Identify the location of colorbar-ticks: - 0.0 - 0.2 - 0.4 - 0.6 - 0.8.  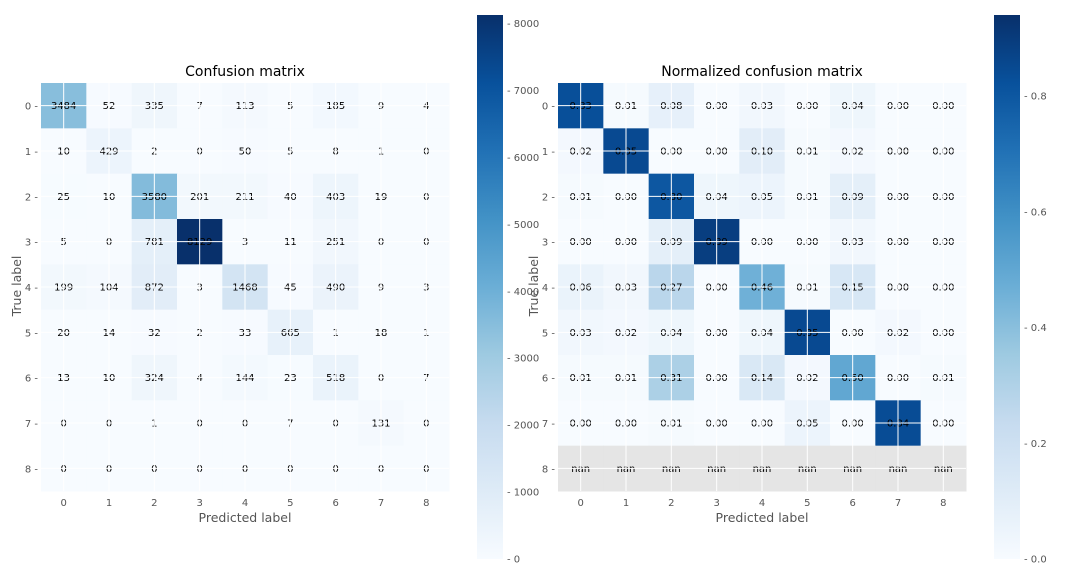
(1035, 329).